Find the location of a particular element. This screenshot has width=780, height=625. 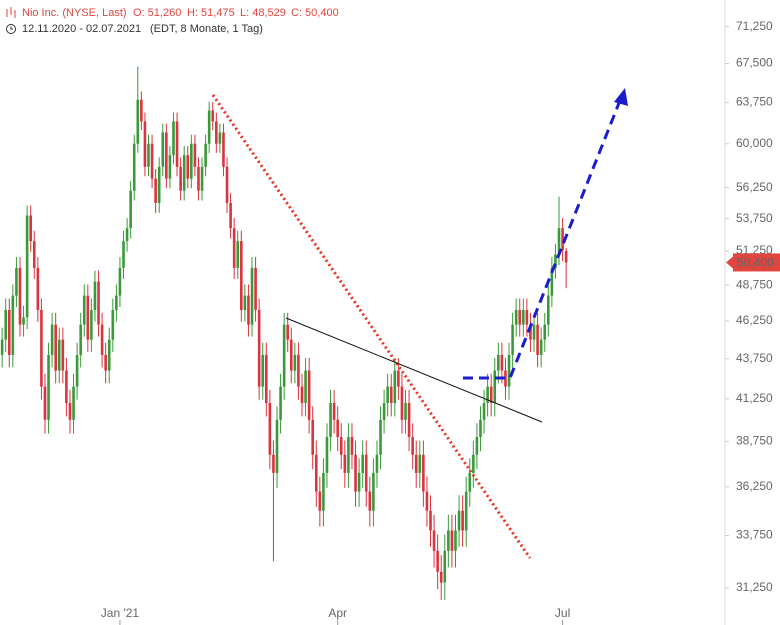

y-tick-label: 60,000 is located at coordinates (754, 143).